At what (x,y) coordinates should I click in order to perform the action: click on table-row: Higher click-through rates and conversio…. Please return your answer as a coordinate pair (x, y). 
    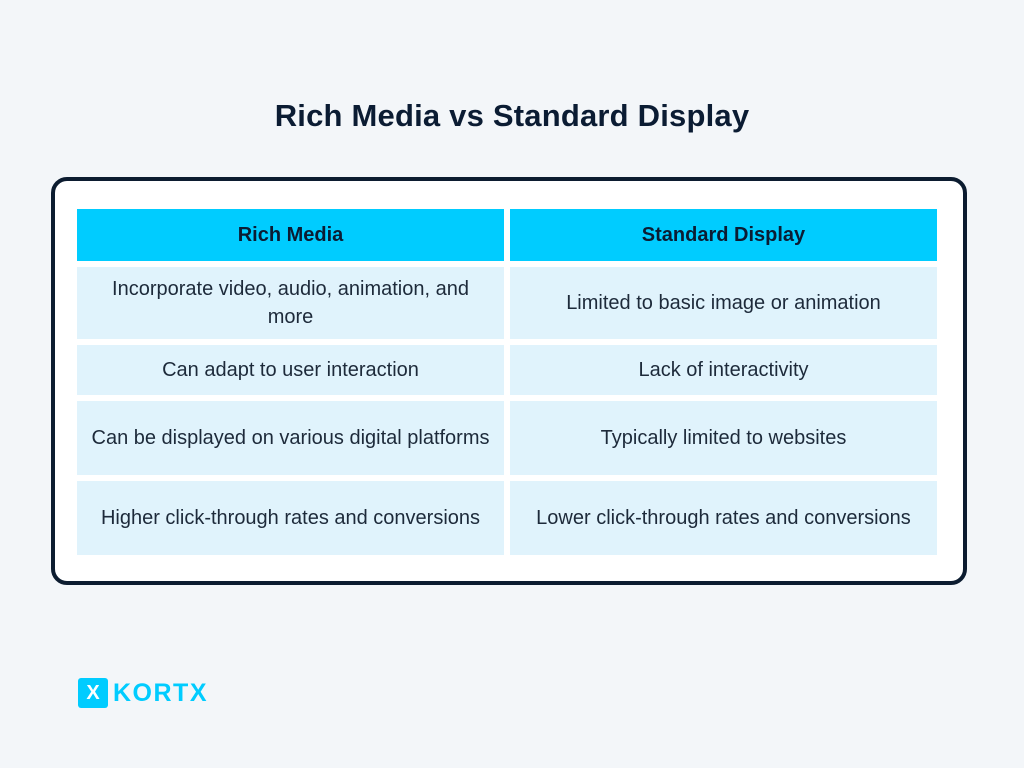
    Looking at the image, I should click on (507, 518).